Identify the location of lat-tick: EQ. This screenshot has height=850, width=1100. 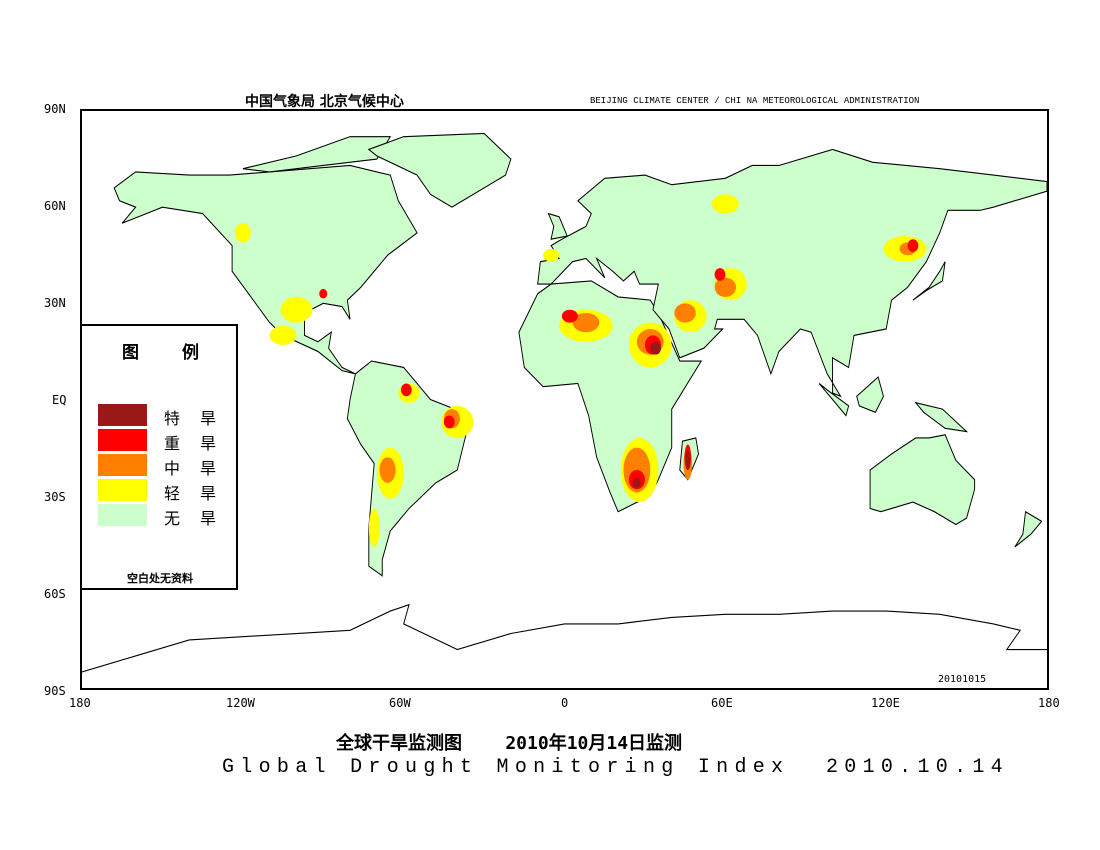
(59, 400).